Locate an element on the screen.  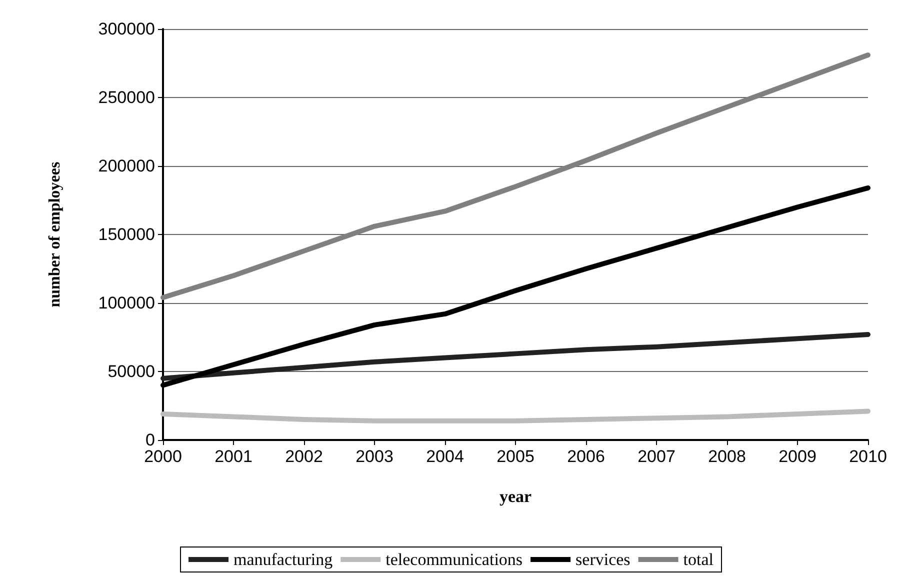
y-tick-label: 250000 is located at coordinates (126, 97).